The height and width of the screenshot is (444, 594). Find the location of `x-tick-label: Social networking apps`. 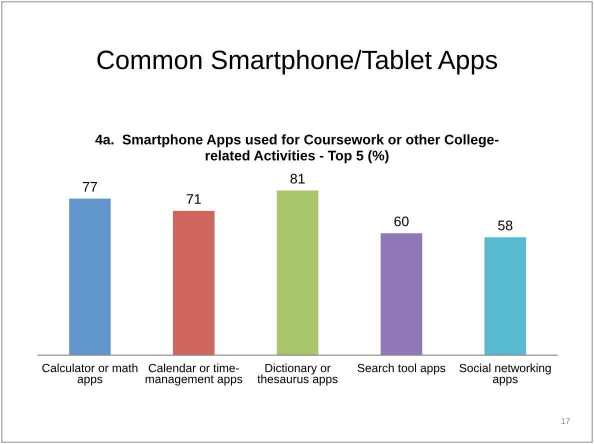

x-tick-label: Social networking apps is located at coordinates (505, 375).